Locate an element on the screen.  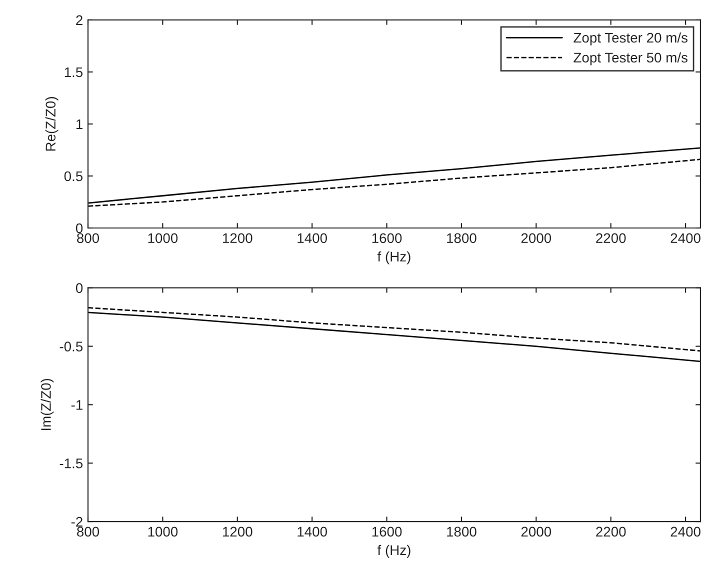
y-tick-label: -1.5 is located at coordinates (71, 463).